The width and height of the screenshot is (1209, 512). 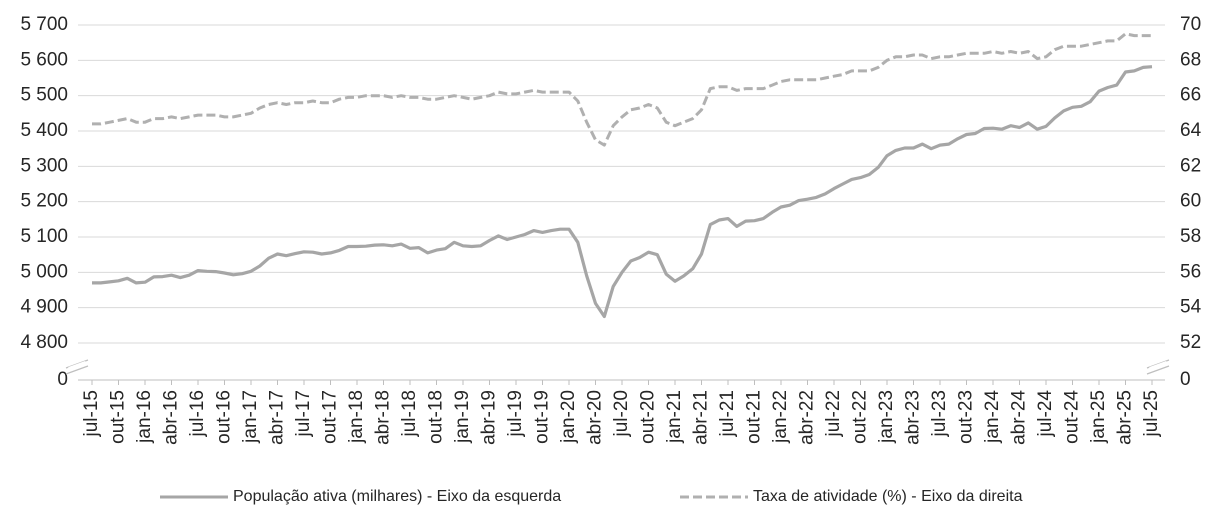 What do you see at coordinates (250, 417) in the screenshot?
I see `x-tick-label: jan-17` at bounding box center [250, 417].